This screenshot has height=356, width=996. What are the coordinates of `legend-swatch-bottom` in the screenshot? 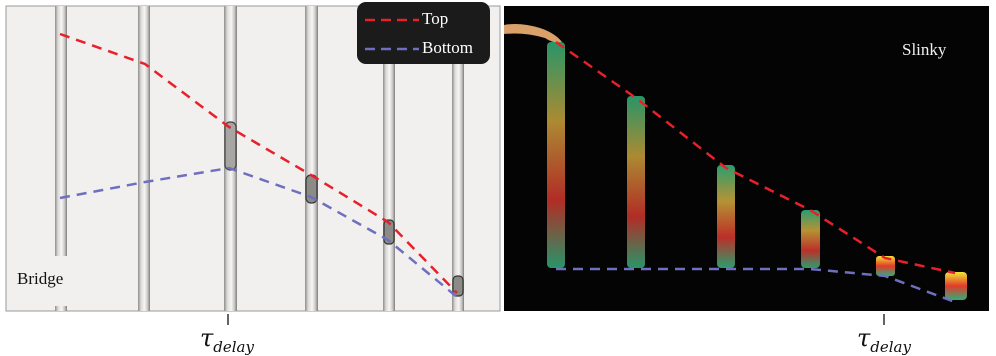 It's located at (392, 49).